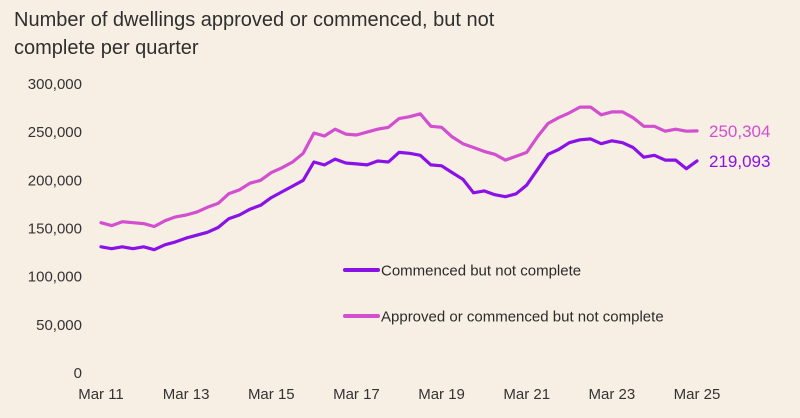 This screenshot has height=418, width=800. Describe the element at coordinates (739, 131) in the screenshot. I see `end-value-label: 250,304` at that location.